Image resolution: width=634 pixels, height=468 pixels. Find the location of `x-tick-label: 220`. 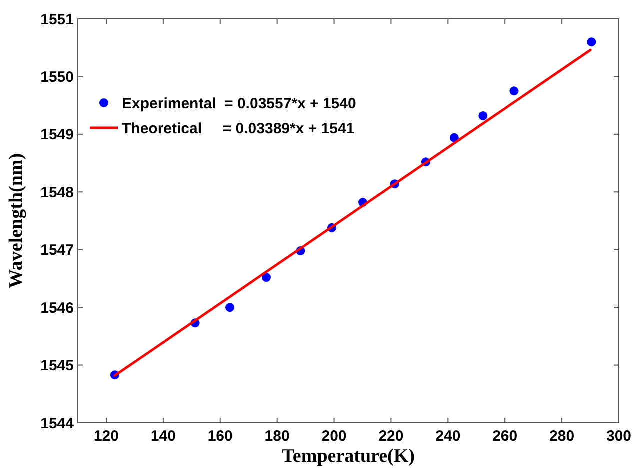

x-tick-label: 220 is located at coordinates (391, 436).